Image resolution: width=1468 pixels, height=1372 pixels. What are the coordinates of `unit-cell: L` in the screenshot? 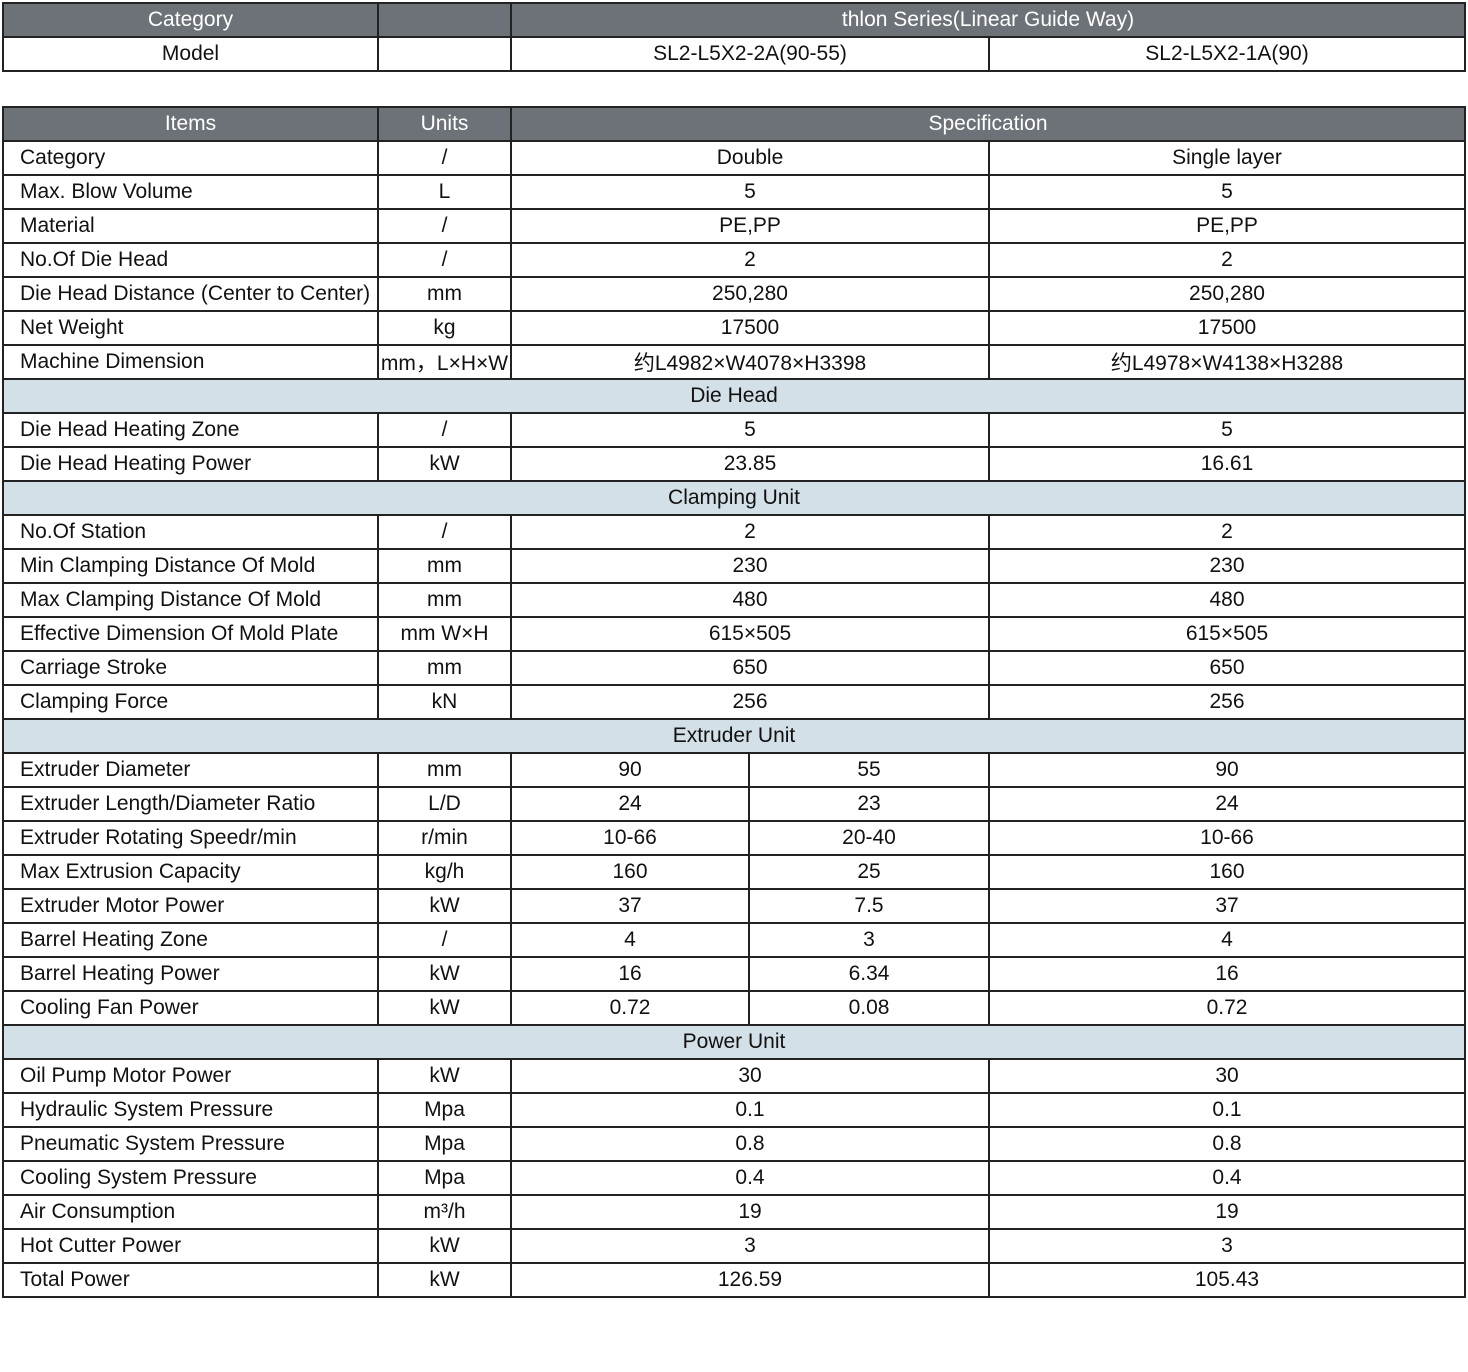 It's located at (444, 192).